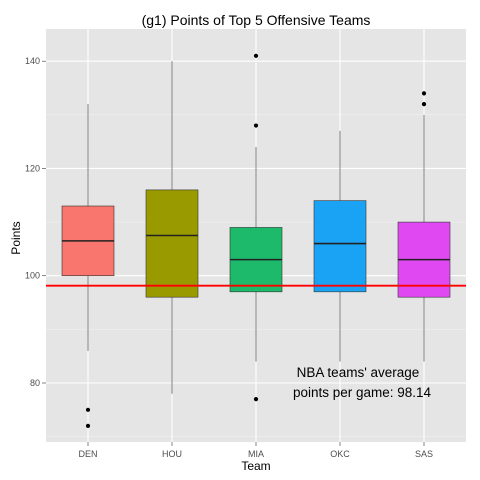 The width and height of the screenshot is (480, 480). I want to click on x-axis-ticks: DEN HOU MIA OKC SAS, so click(255, 450).